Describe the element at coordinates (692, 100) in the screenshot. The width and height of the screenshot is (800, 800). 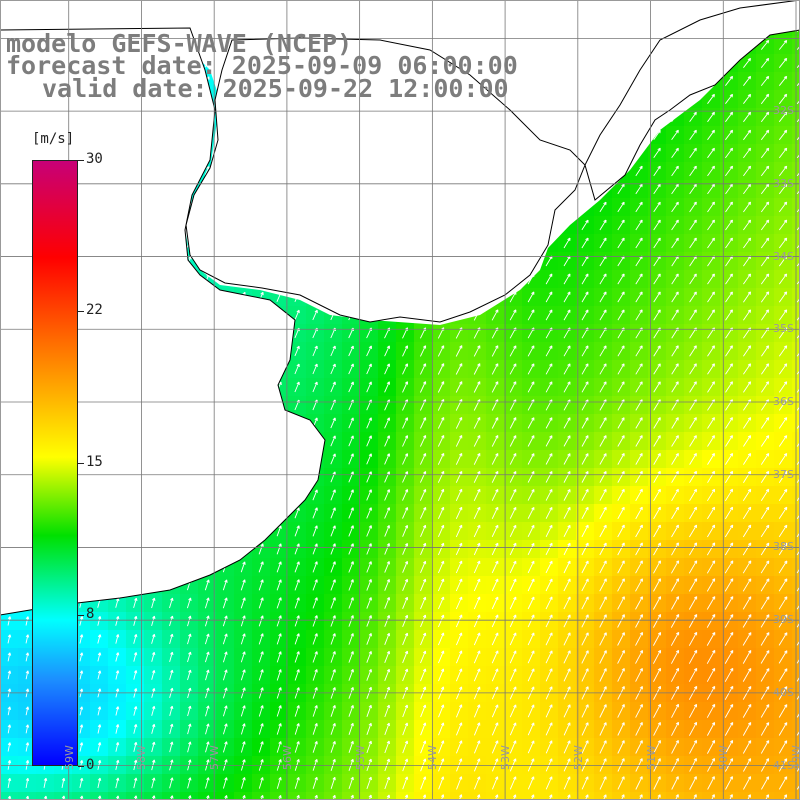
I see `land-brazil-coast` at that location.